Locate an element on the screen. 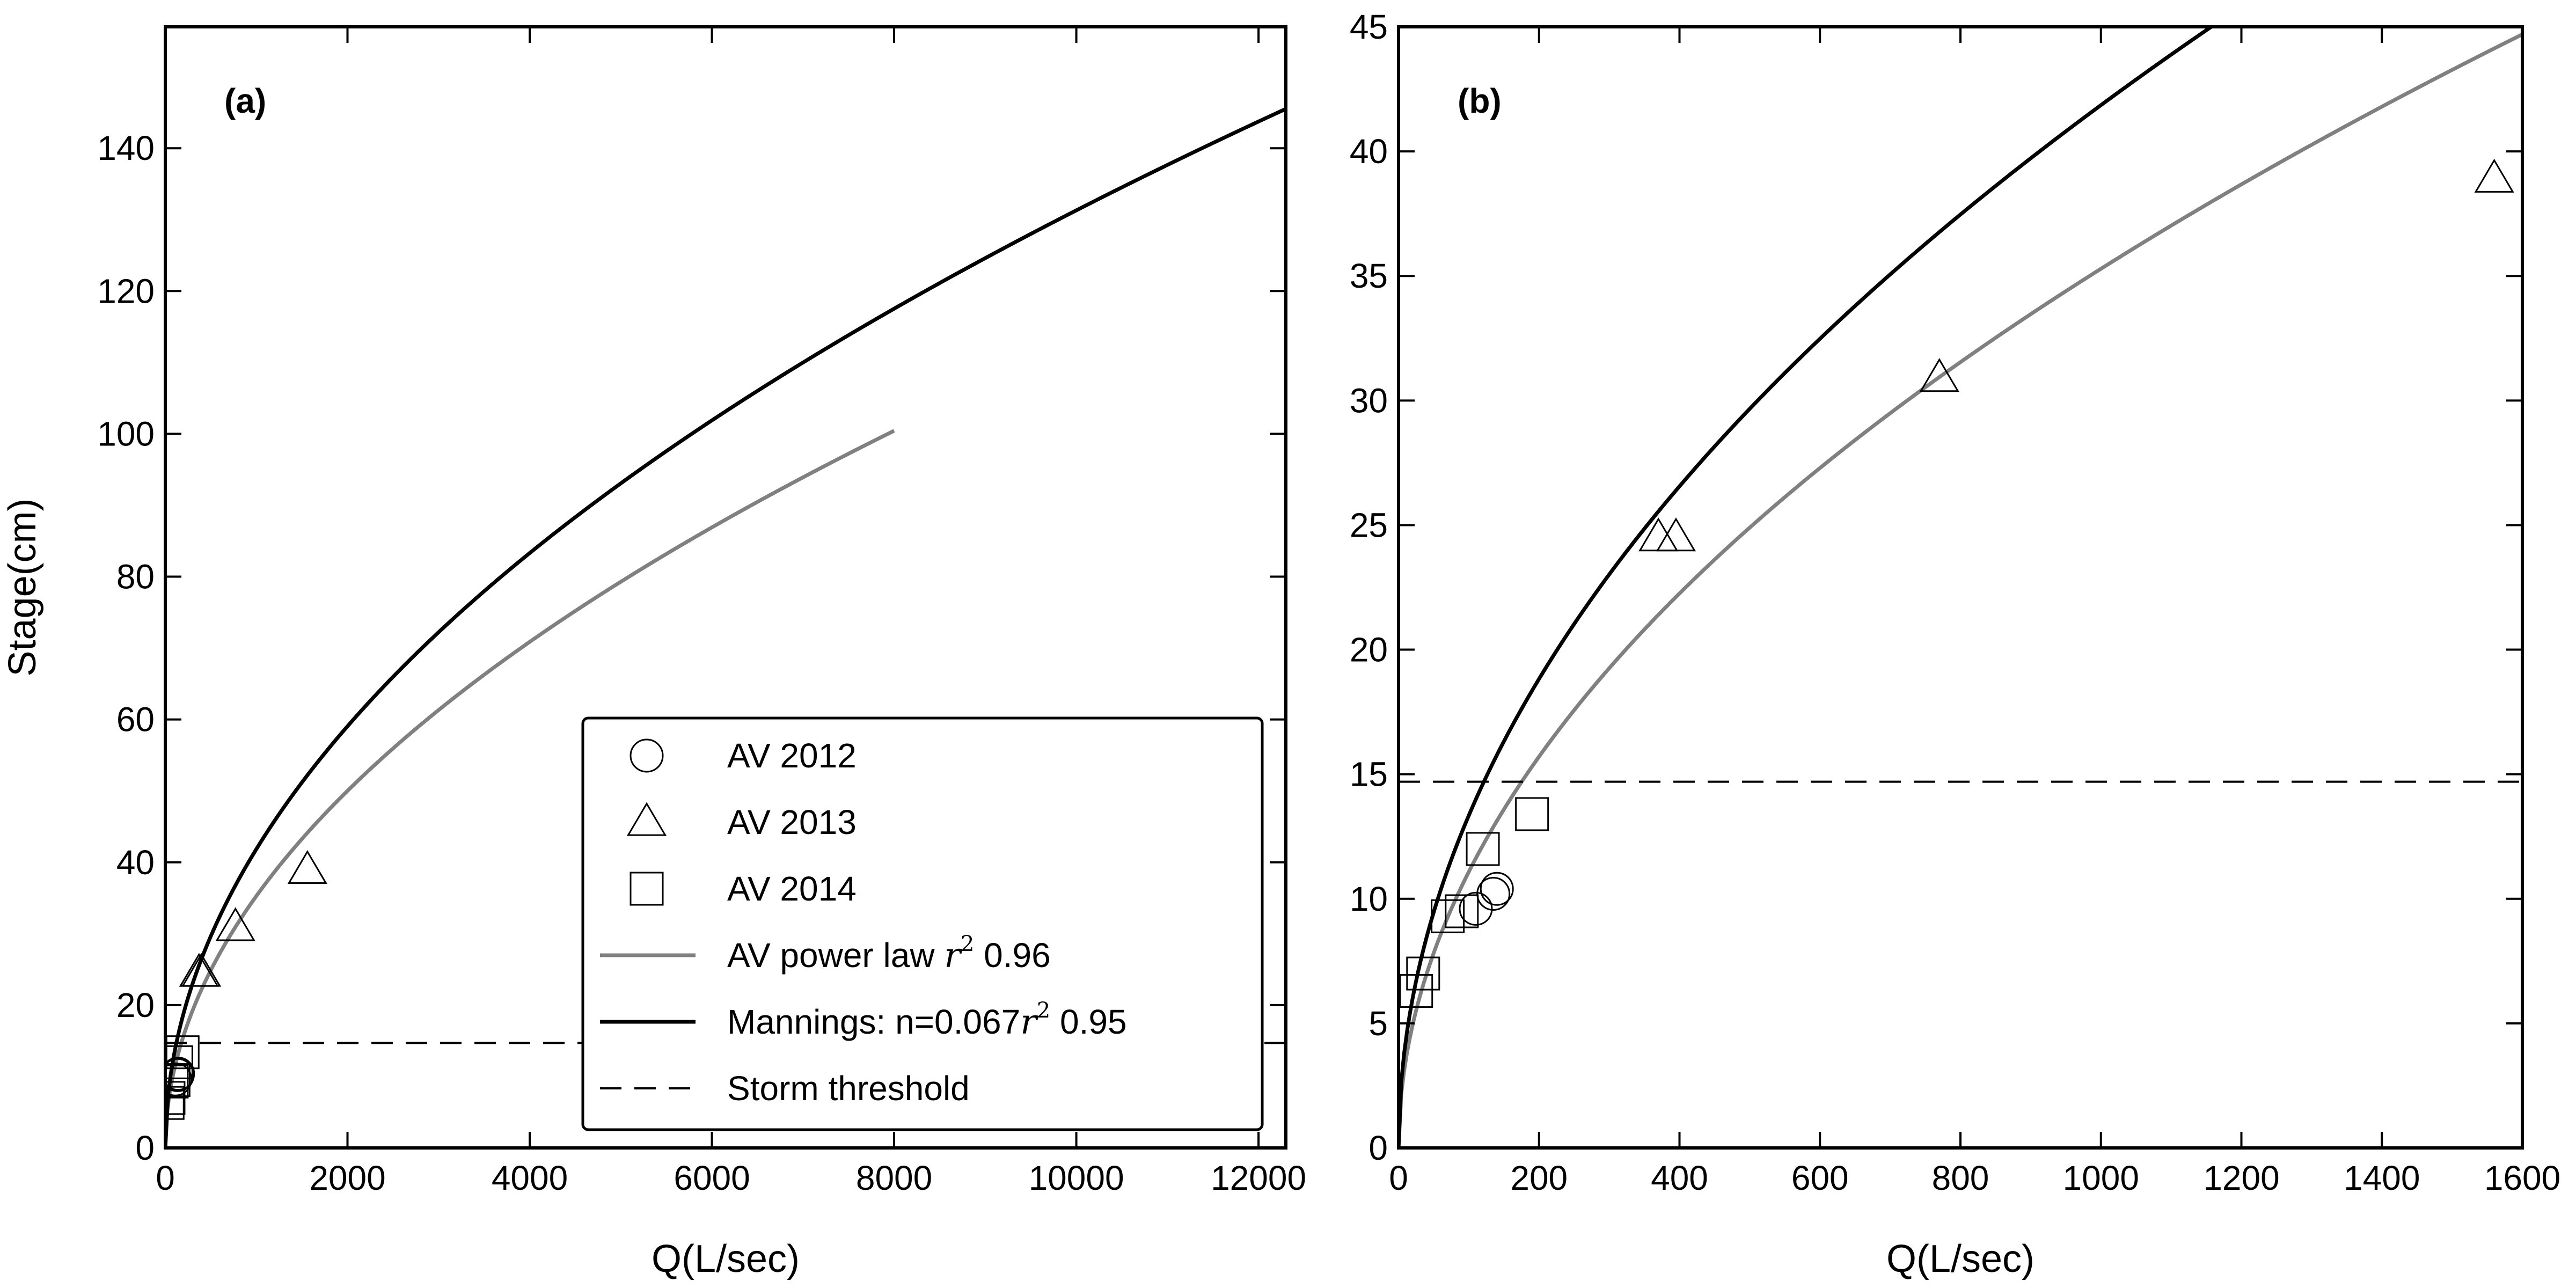 This screenshot has width=2576, height=1288. legend-label: Mannings: n=0.067r2 0.95 is located at coordinates (927, 1020).